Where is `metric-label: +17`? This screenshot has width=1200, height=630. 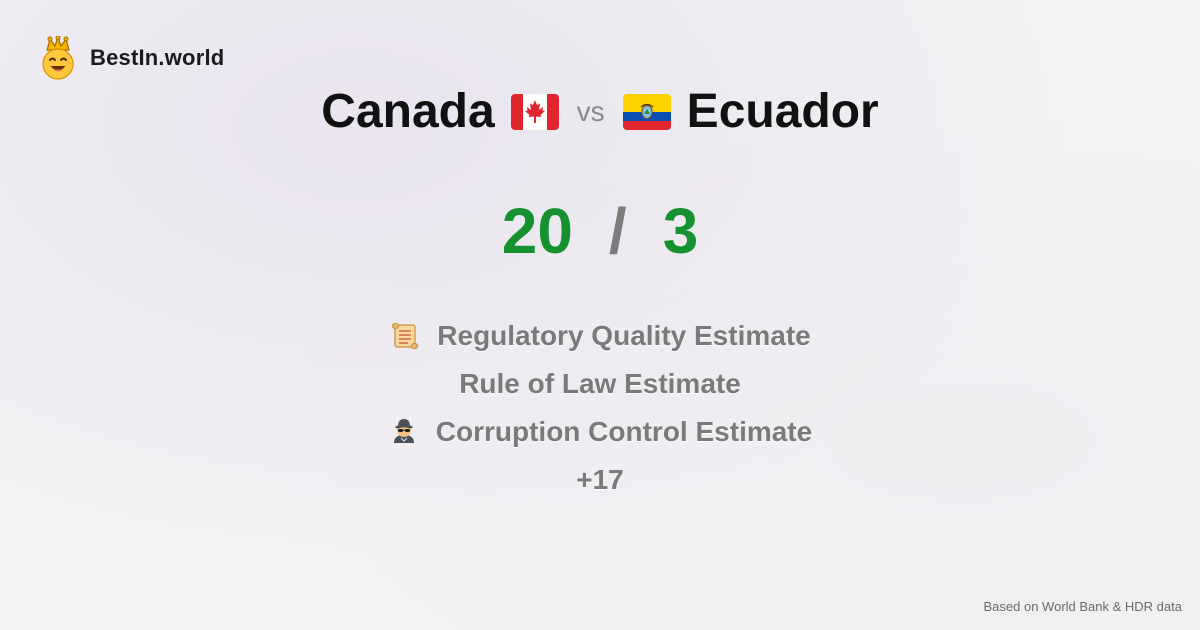 metric-label: +17 is located at coordinates (600, 479).